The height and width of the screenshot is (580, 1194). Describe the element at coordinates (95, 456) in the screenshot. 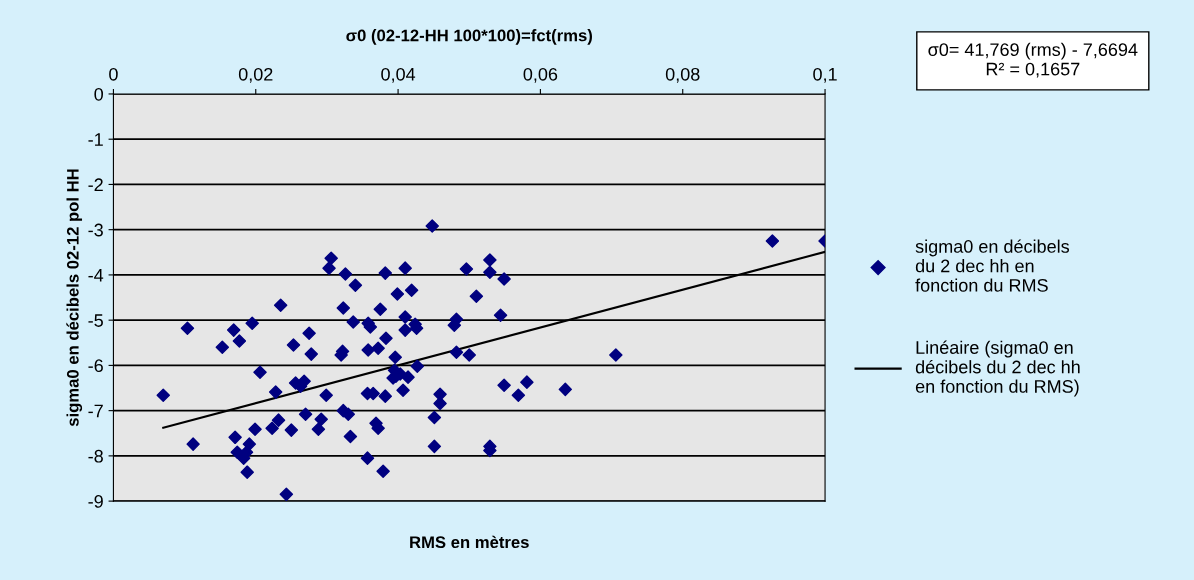

I see `y-tick-label: -8` at that location.